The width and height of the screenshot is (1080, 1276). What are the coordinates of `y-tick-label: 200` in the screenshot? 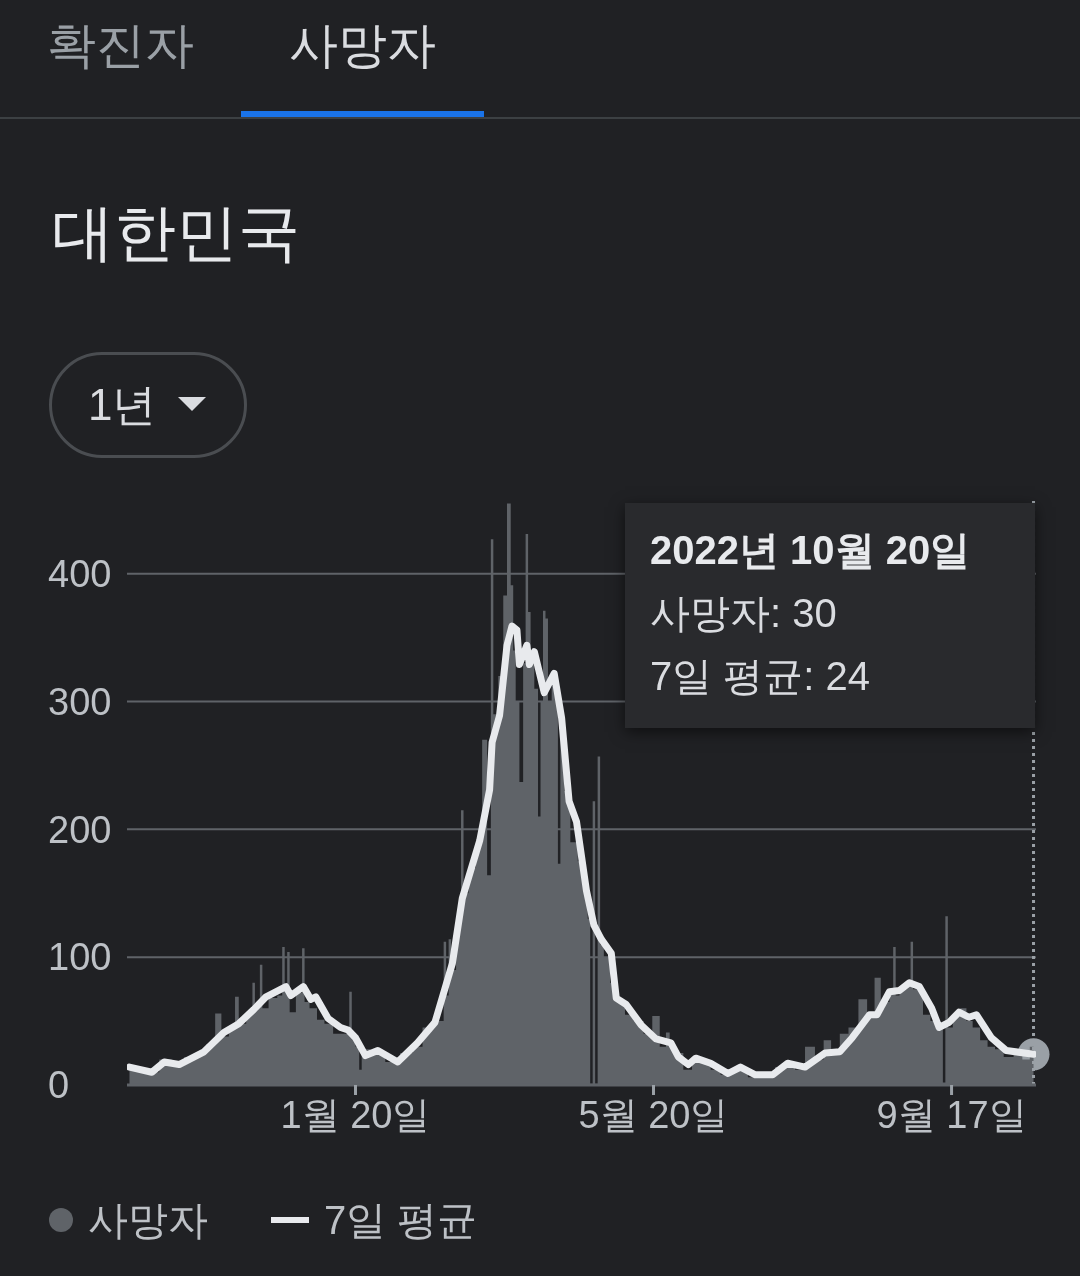 It's located at (80, 829).